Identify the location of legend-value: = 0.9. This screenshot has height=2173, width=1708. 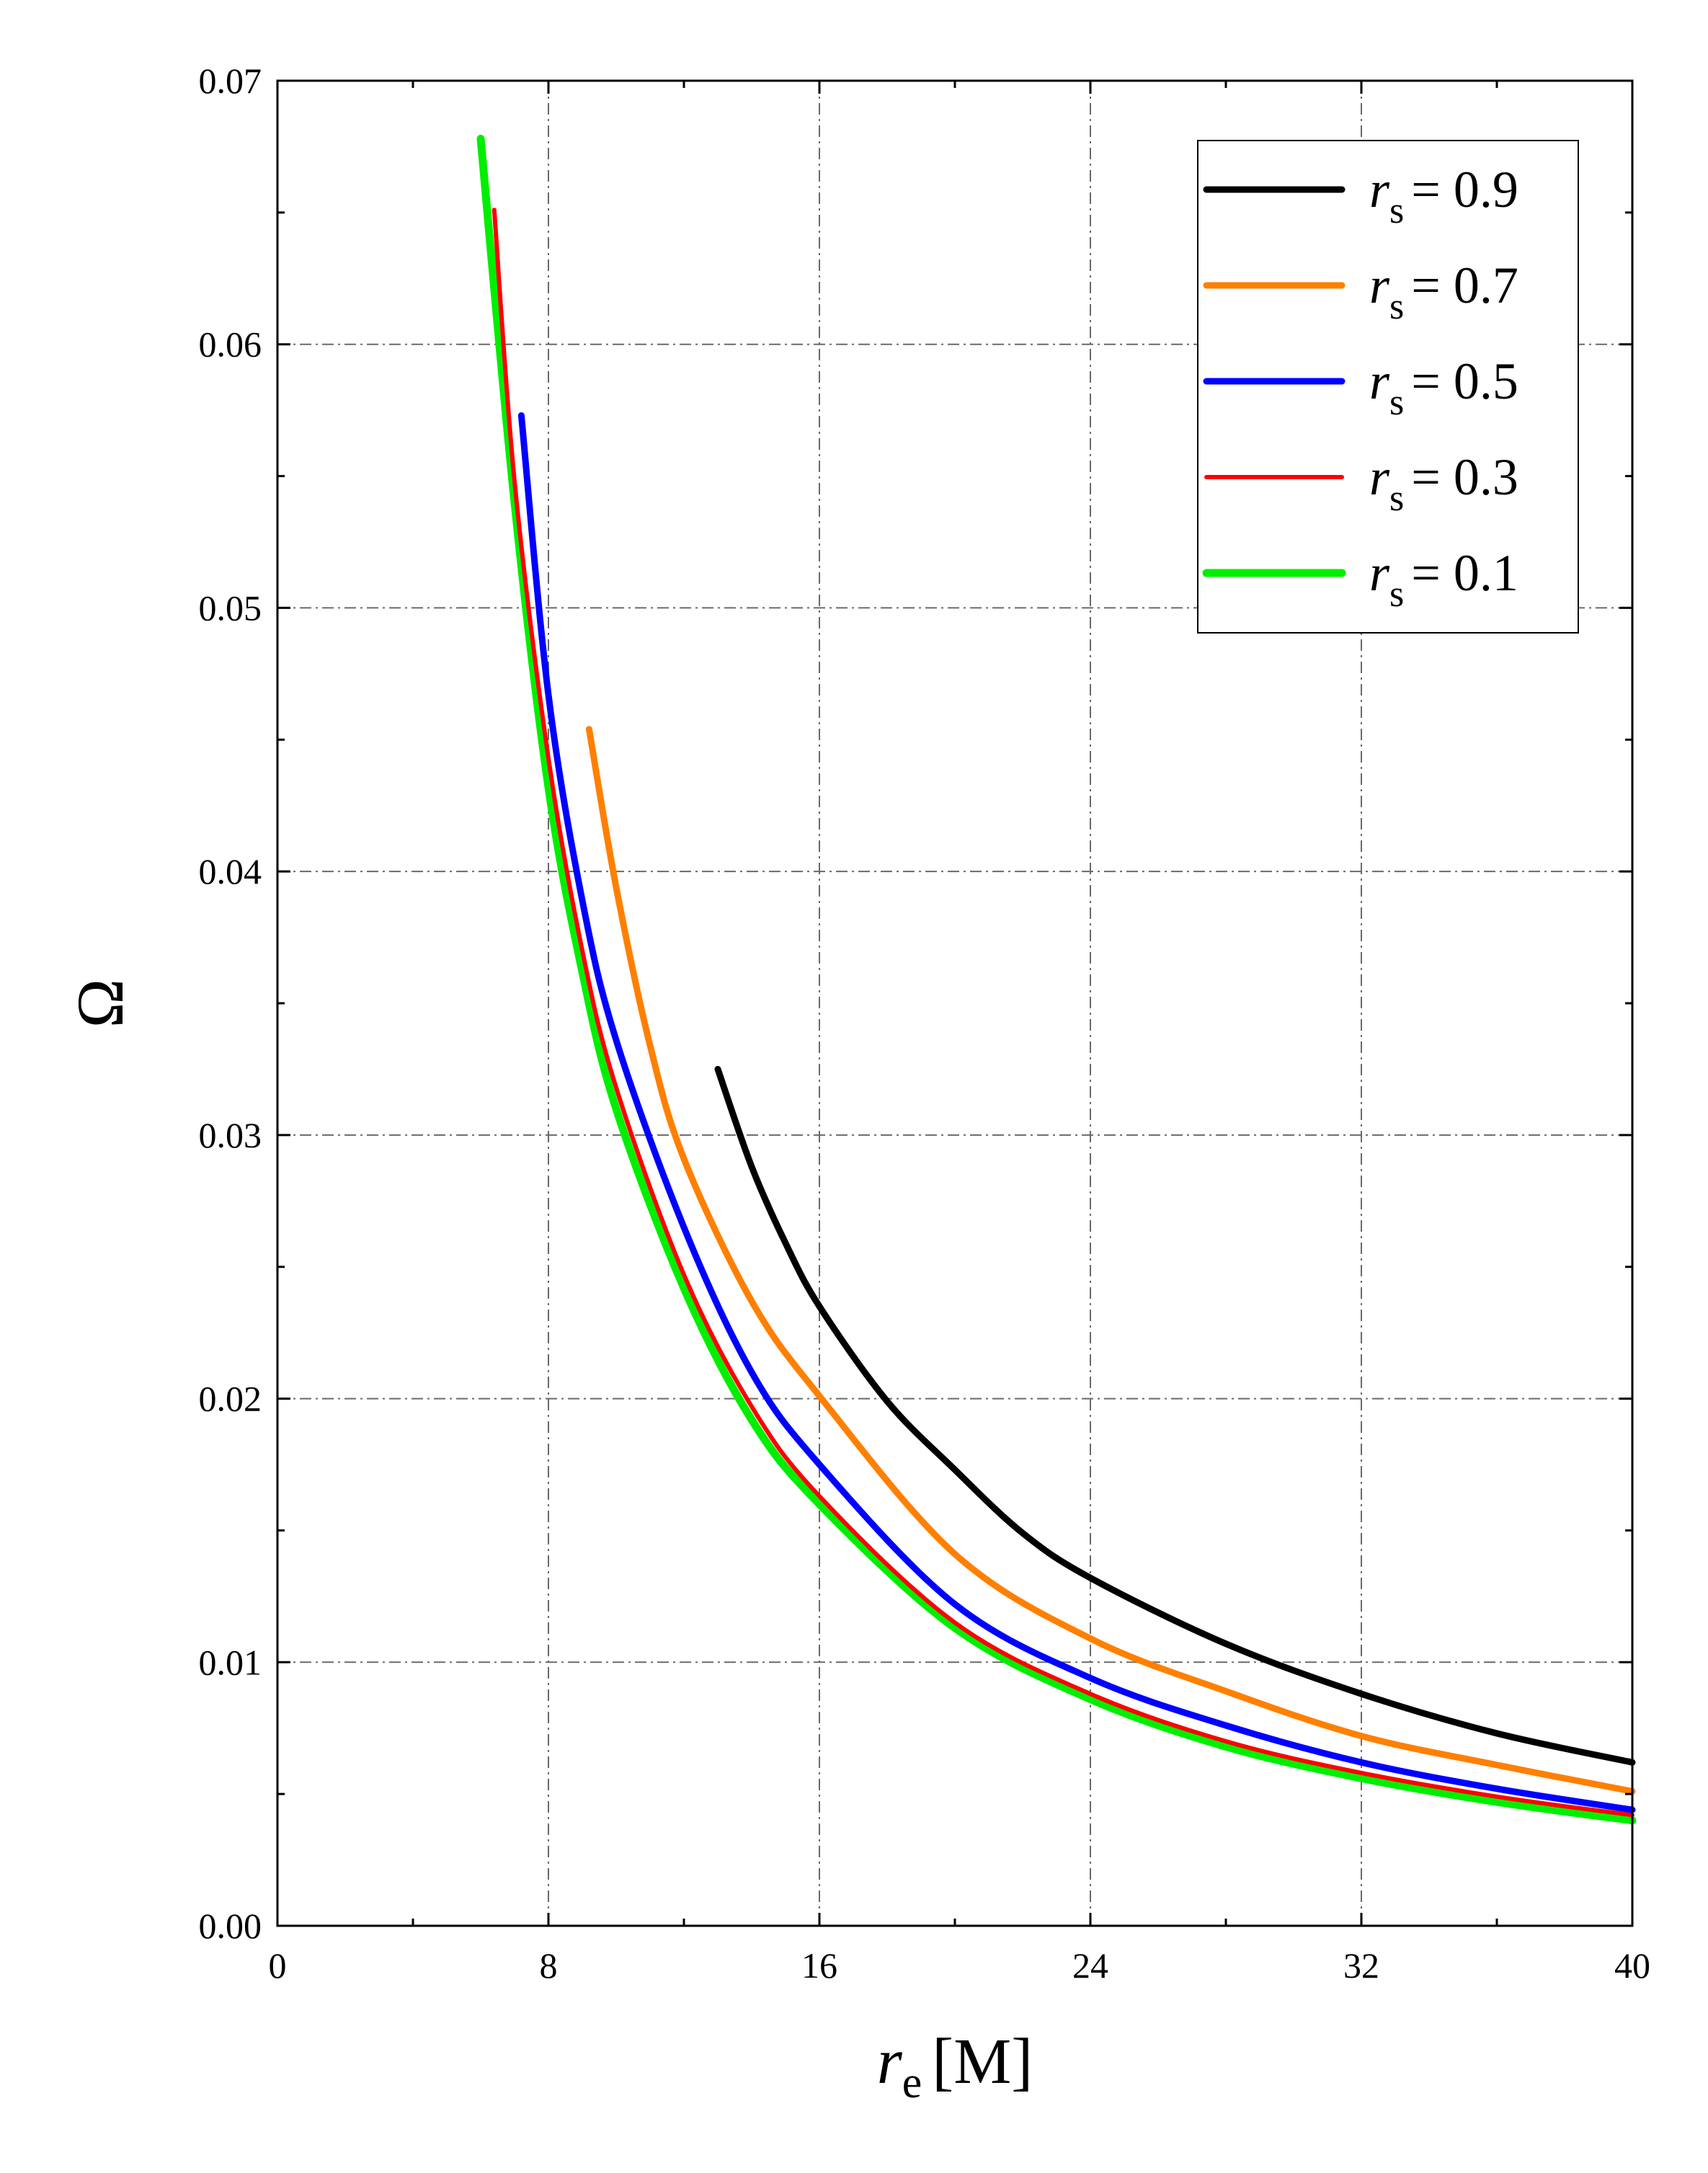
(1465, 189).